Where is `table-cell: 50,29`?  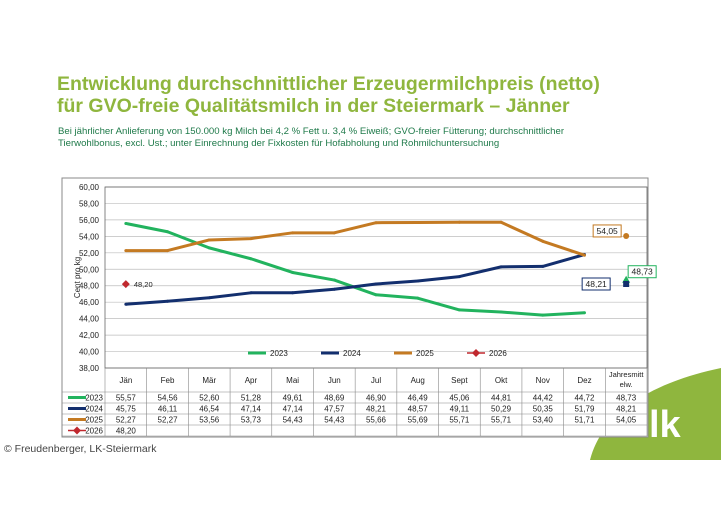
table-cell: 50,29 is located at coordinates (501, 409).